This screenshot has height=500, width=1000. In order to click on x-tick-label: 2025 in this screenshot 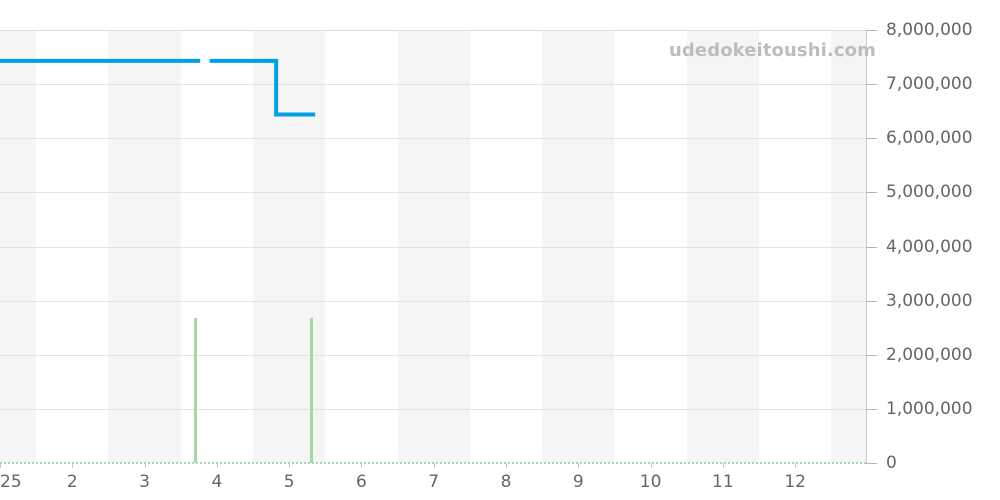, I will do `click(11, 482)`.